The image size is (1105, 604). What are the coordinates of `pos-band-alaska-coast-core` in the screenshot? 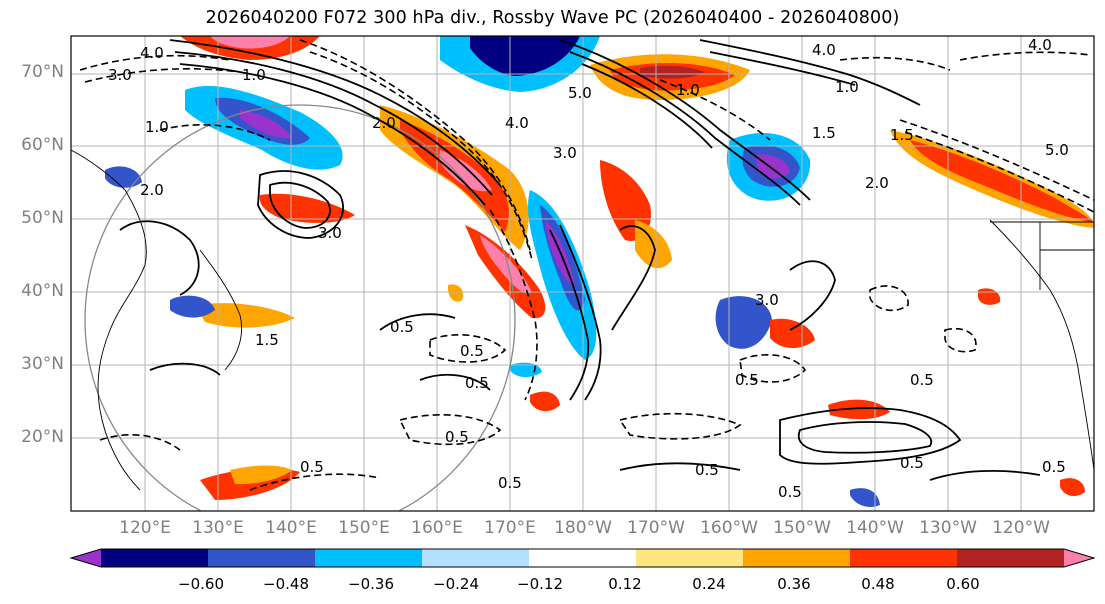 It's located at (1002, 181).